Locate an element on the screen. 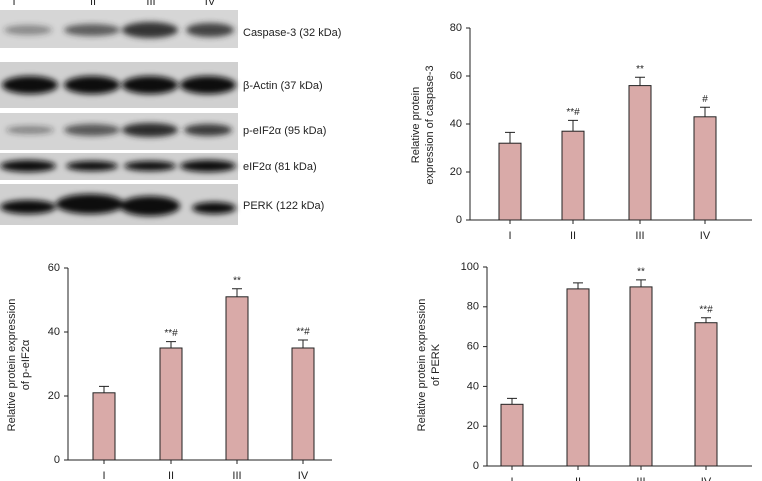 The height and width of the screenshot is (481, 762). band-label: β-Actin (37 kDa) is located at coordinates (283, 86).